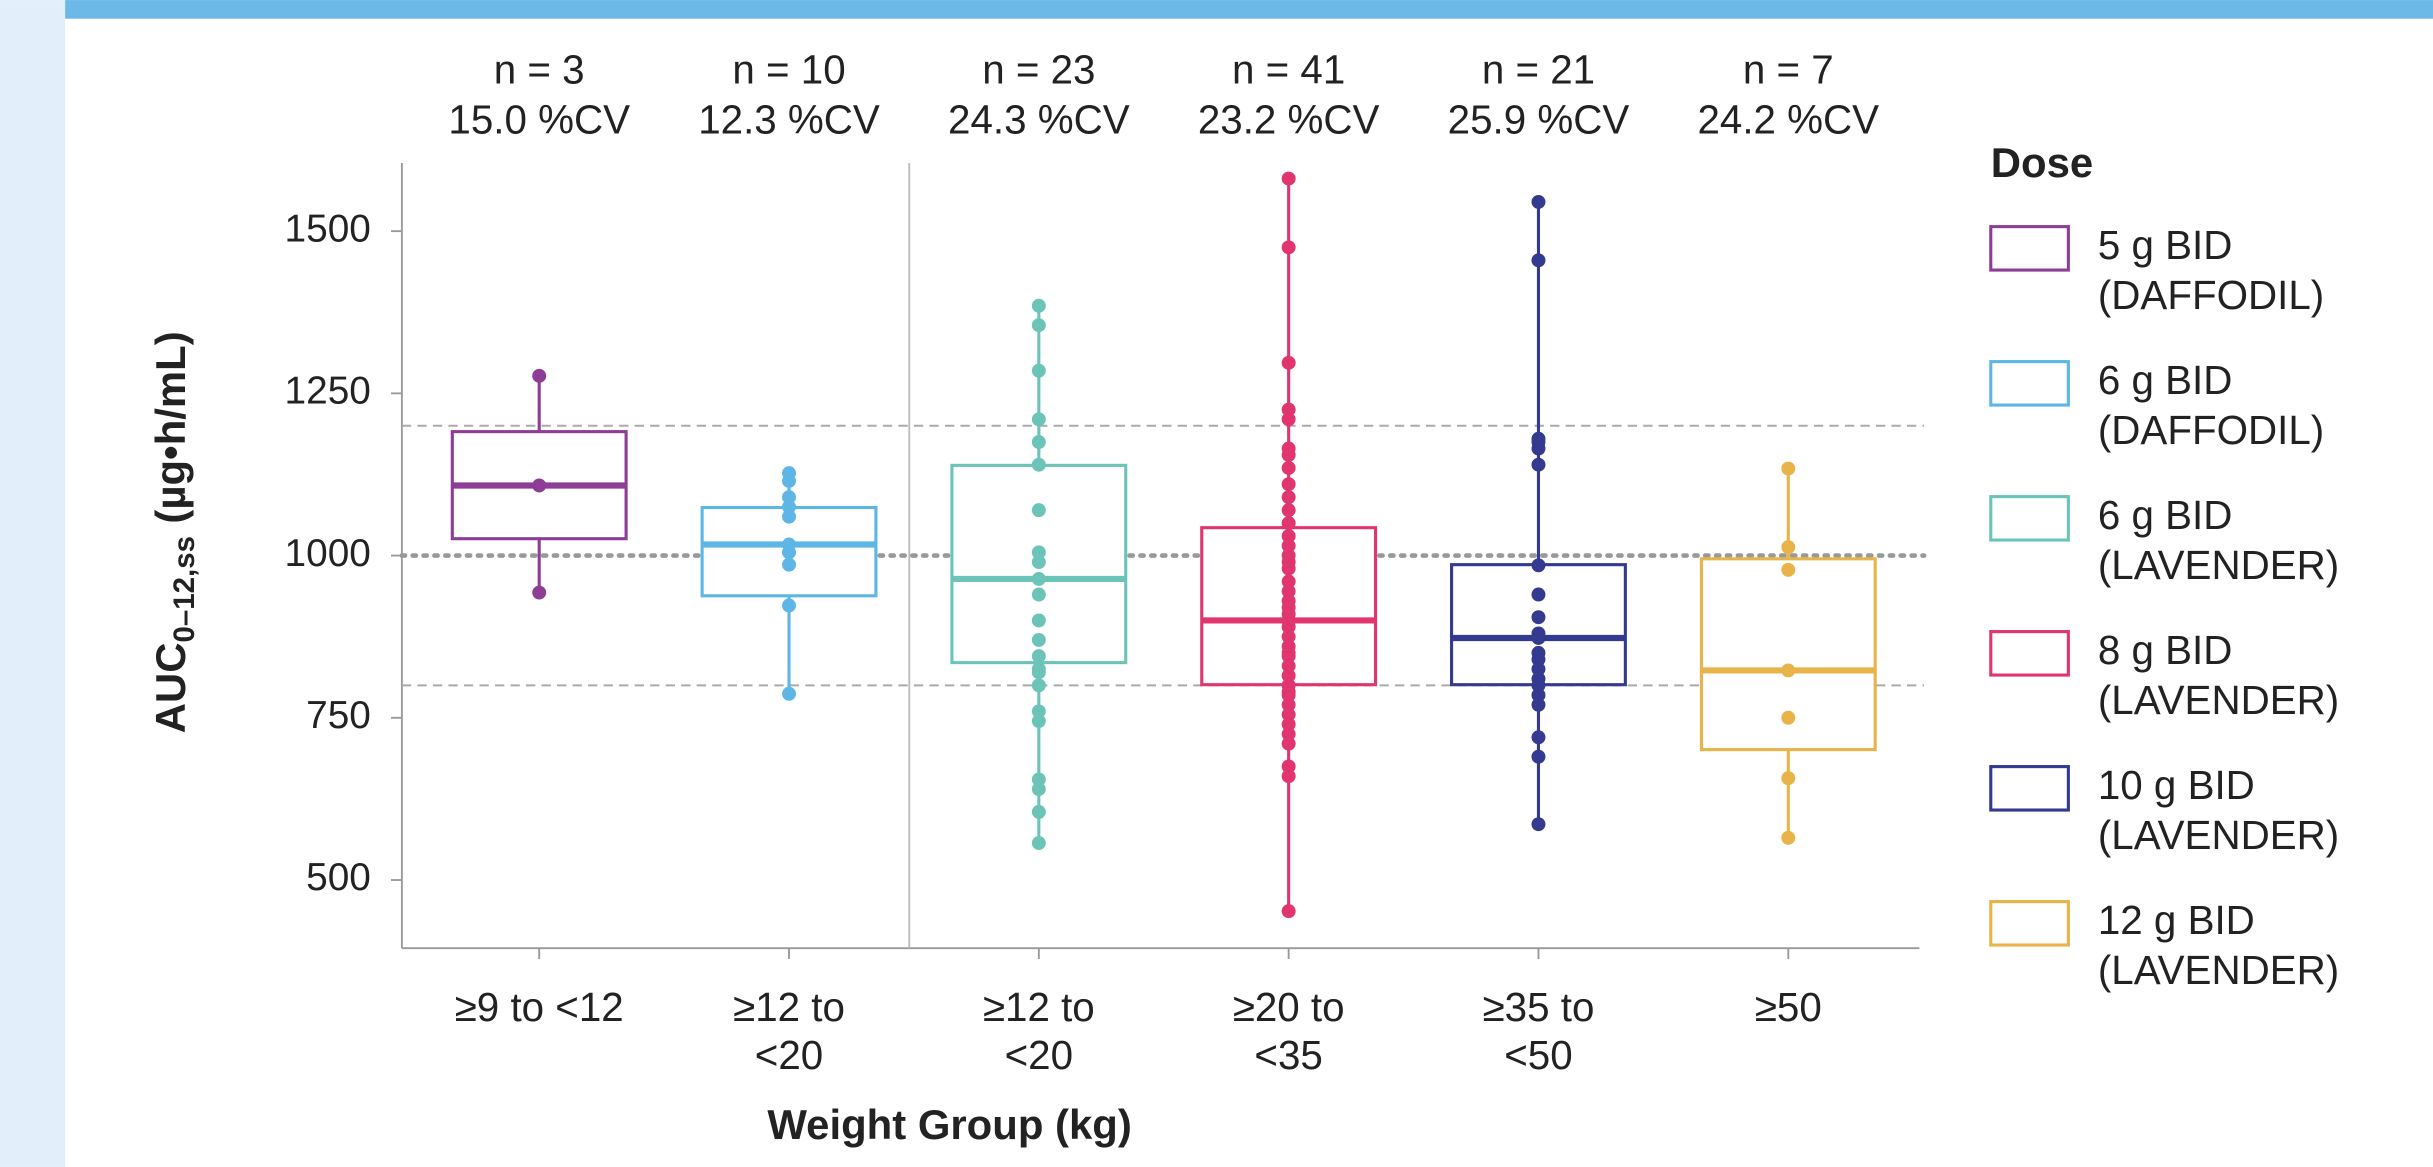 The width and height of the screenshot is (2433, 1167). I want to click on legend-label-box: 6 g BID (DAFFODIL), so click(2211, 405).